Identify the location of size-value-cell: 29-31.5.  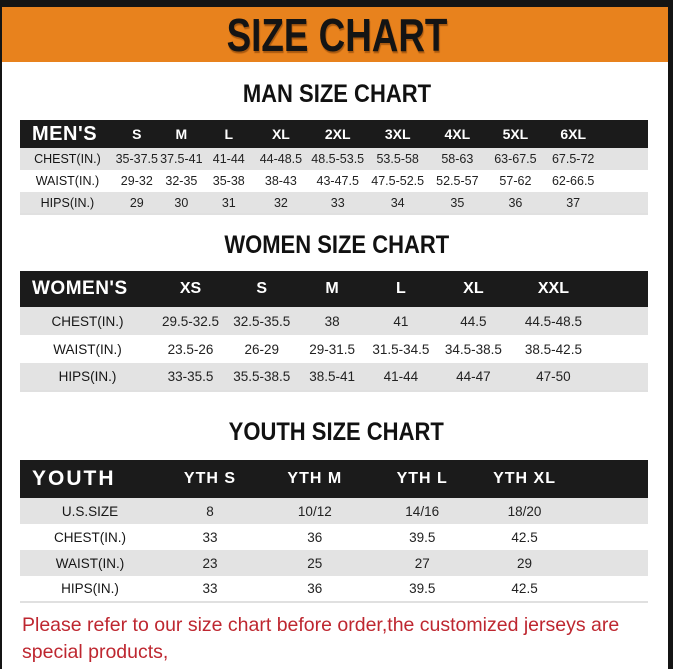
(332, 349).